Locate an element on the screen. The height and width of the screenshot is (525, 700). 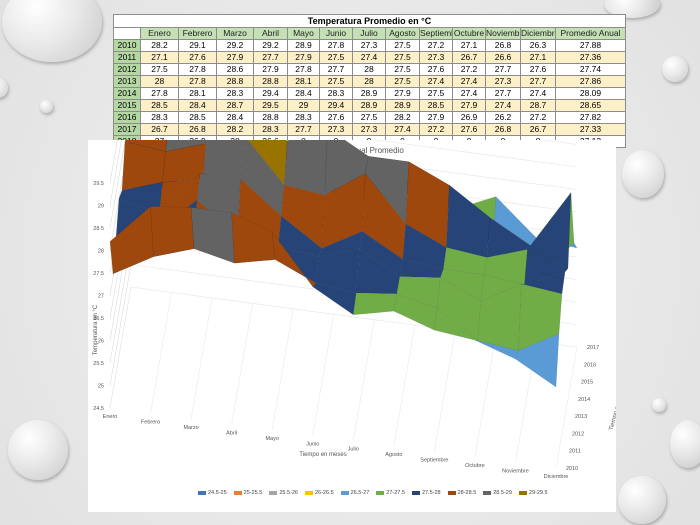
x-tick-label: Mayo is located at coordinates (271, 439).